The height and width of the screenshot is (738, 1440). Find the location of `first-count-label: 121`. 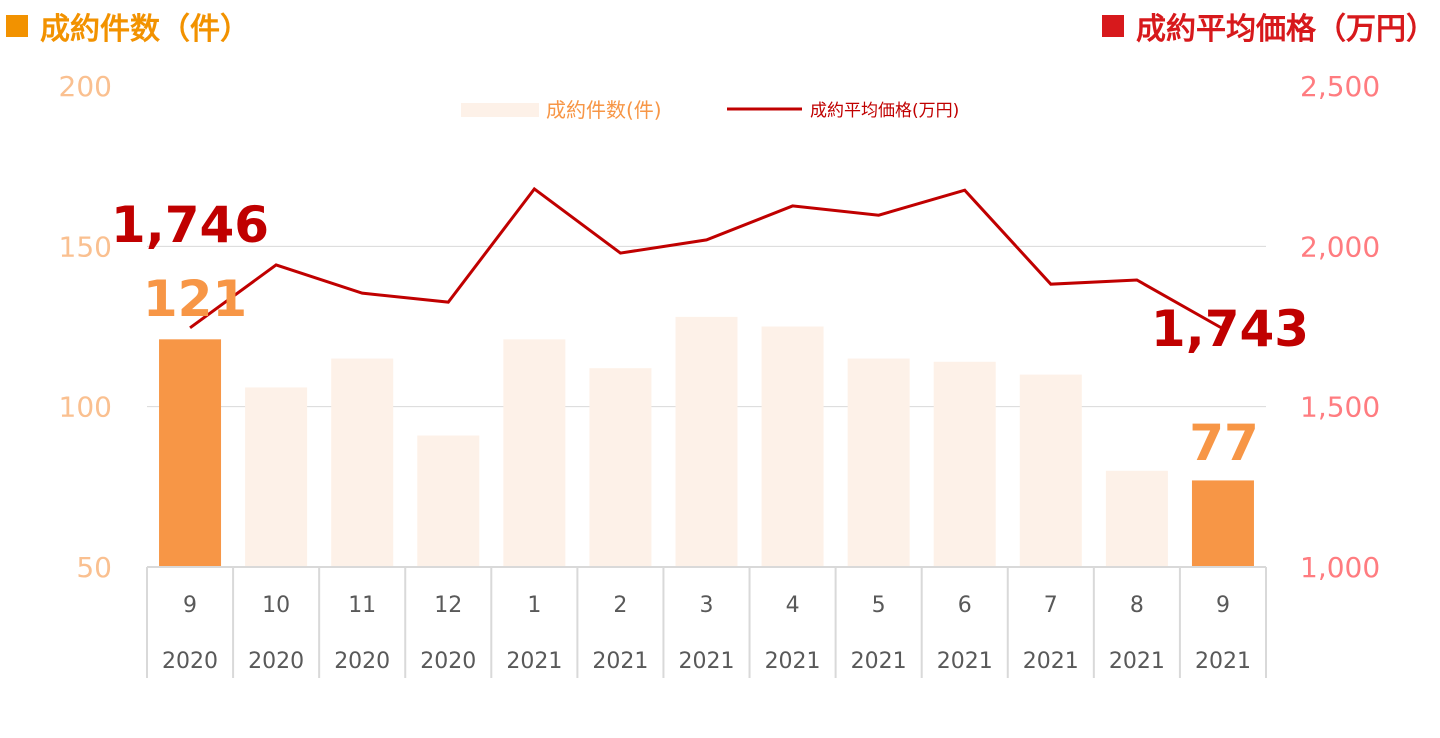

first-count-label: 121 is located at coordinates (195, 299).